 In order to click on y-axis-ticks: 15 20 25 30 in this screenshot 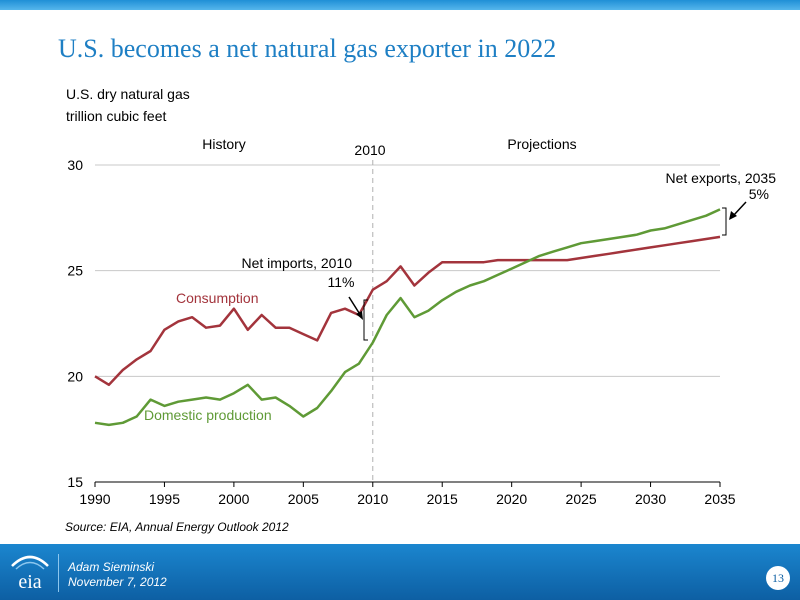, I will do `click(75, 323)`.